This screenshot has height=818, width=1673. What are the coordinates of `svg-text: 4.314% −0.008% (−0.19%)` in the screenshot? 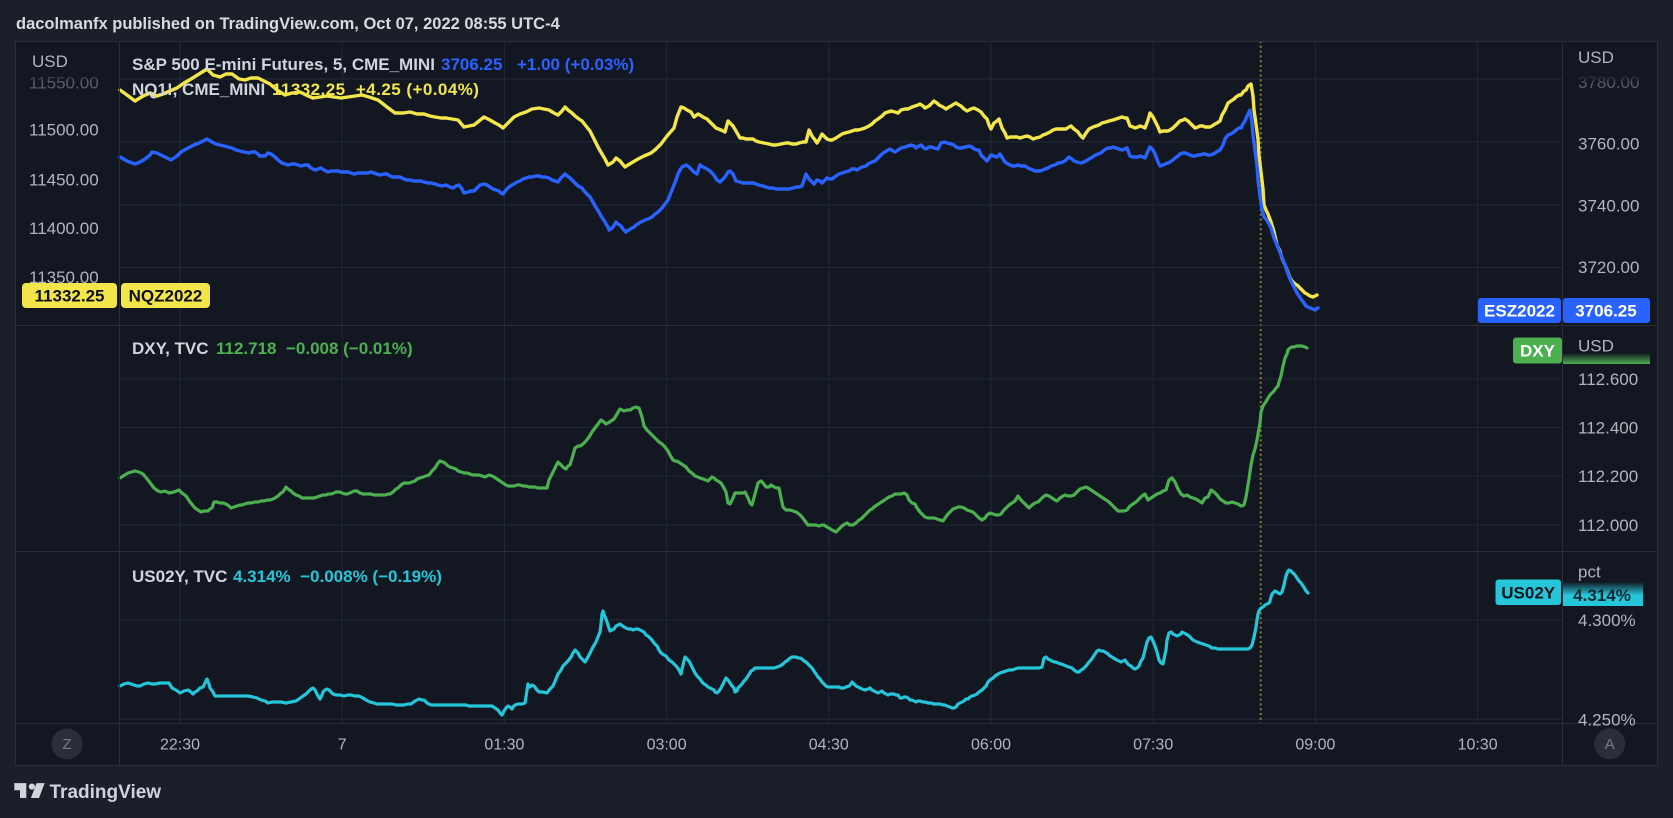 It's located at (337, 576).